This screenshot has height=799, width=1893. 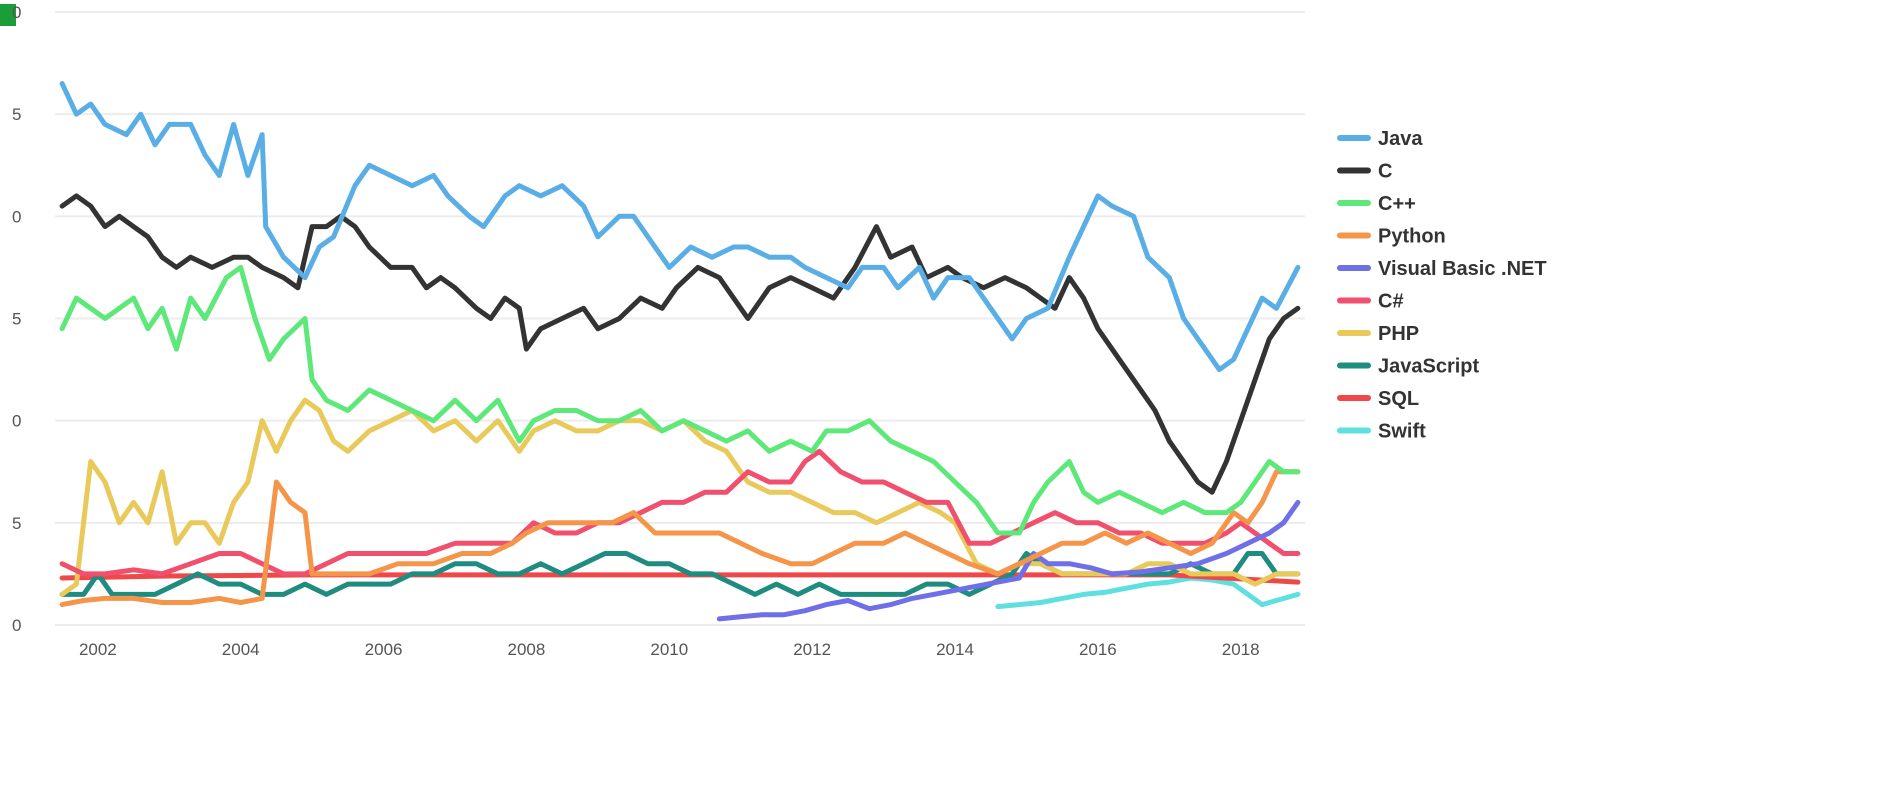 What do you see at coordinates (527, 649) in the screenshot?
I see `x-tick-label: 2008` at bounding box center [527, 649].